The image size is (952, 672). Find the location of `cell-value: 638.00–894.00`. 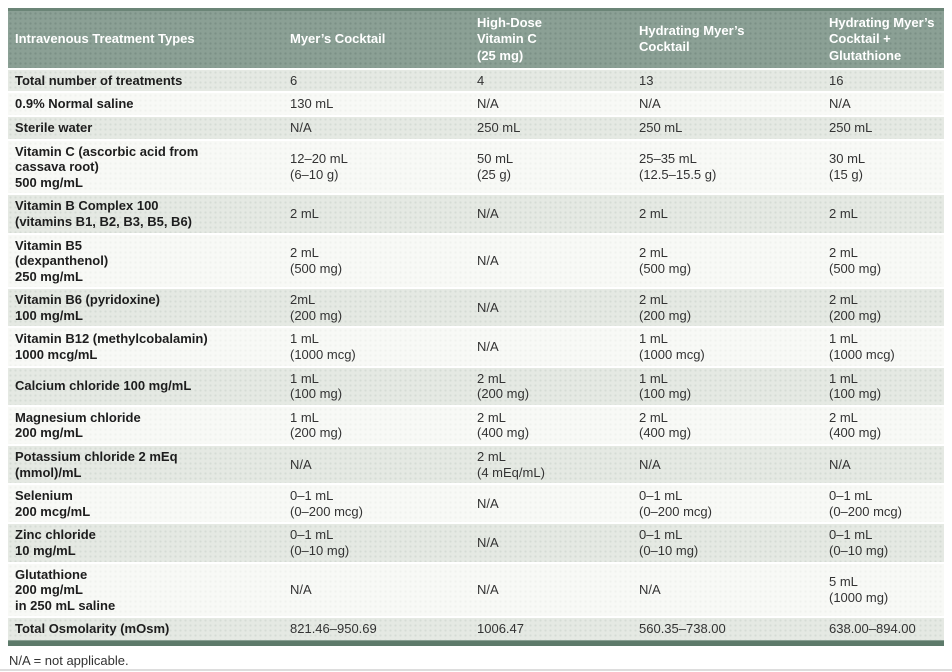

cell-value: 638.00–894.00 is located at coordinates (872, 629).